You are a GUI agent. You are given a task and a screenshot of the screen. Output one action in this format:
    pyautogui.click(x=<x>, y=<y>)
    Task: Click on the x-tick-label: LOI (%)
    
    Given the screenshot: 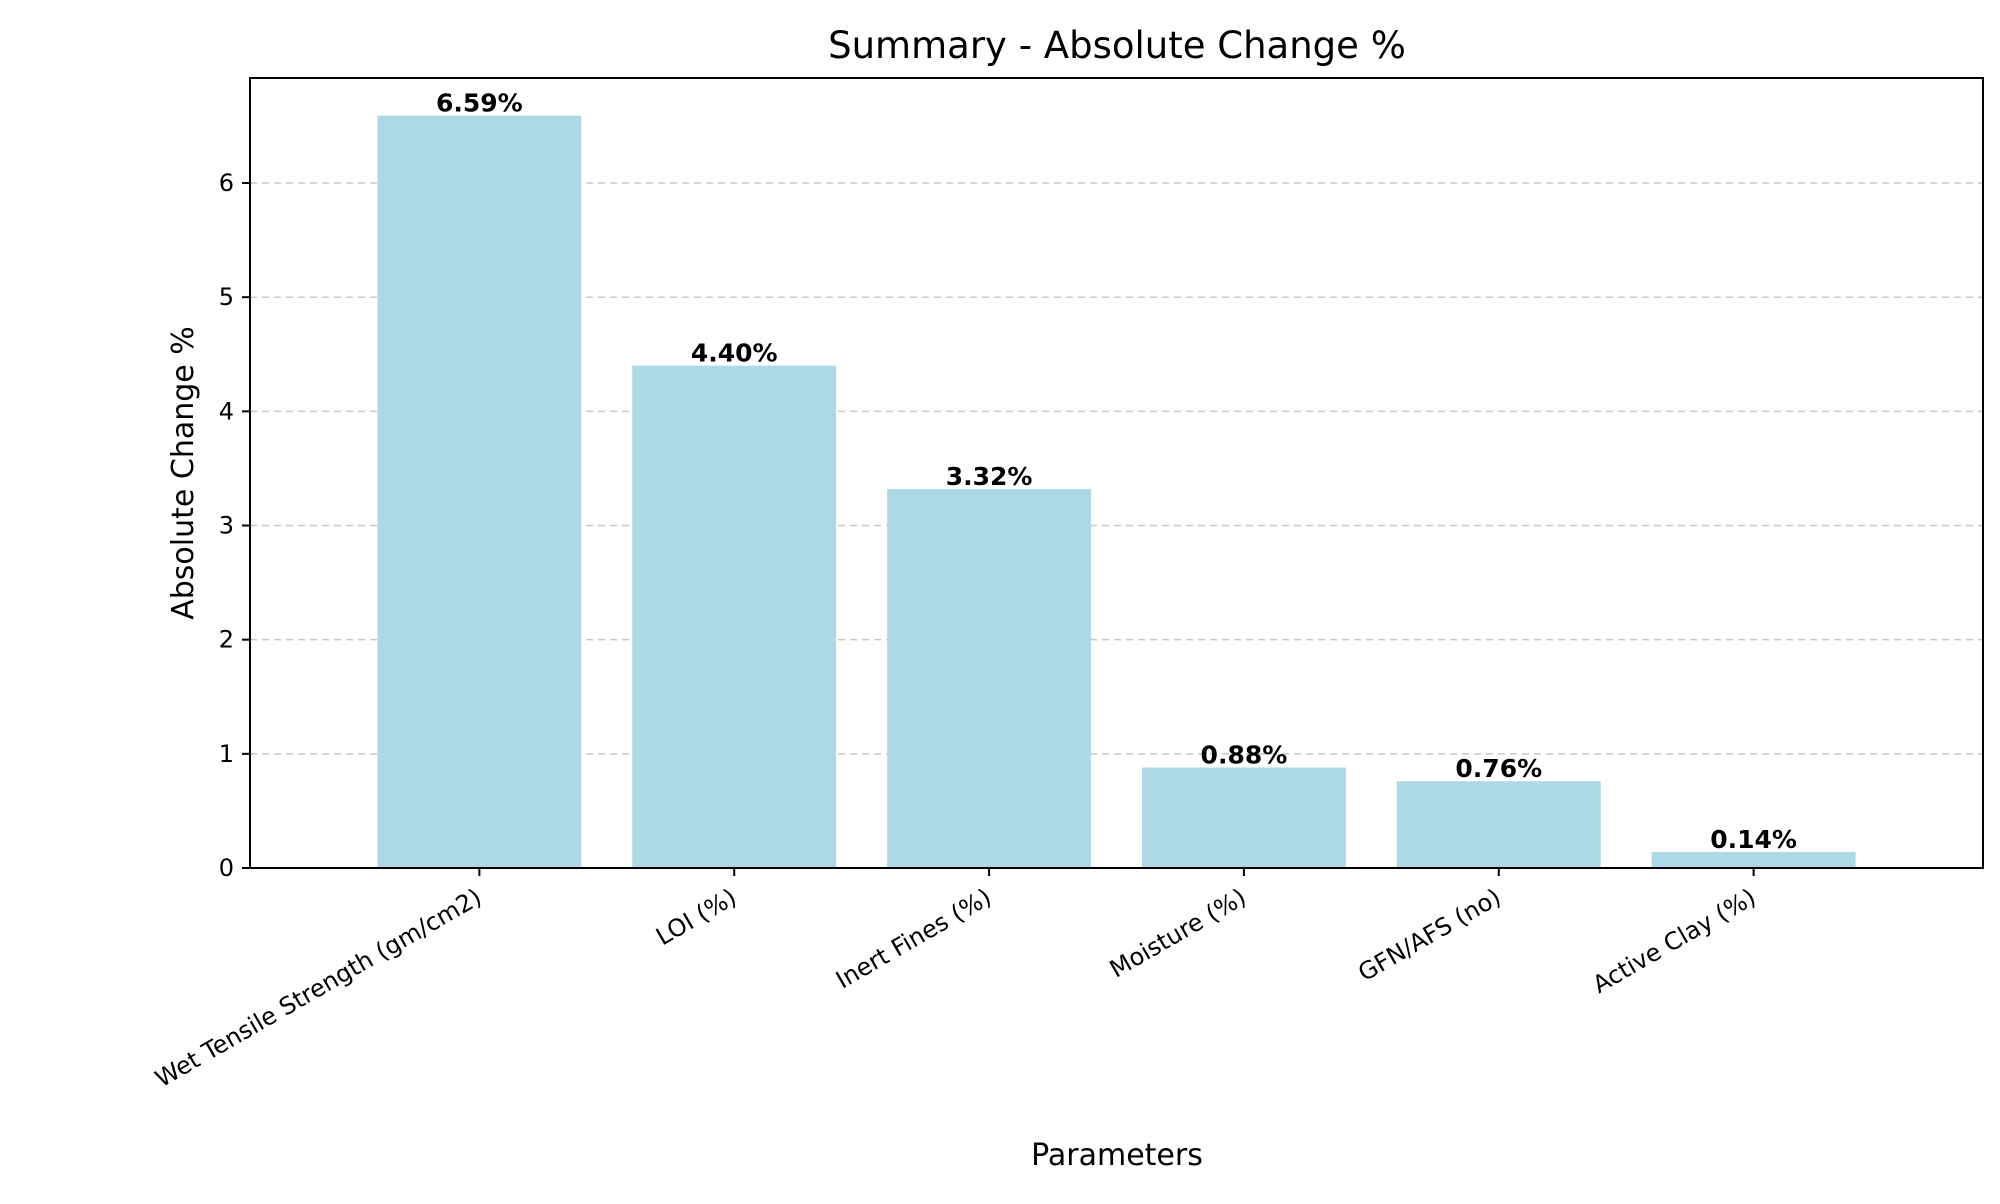 What is the action you would take?
    pyautogui.click(x=696, y=917)
    